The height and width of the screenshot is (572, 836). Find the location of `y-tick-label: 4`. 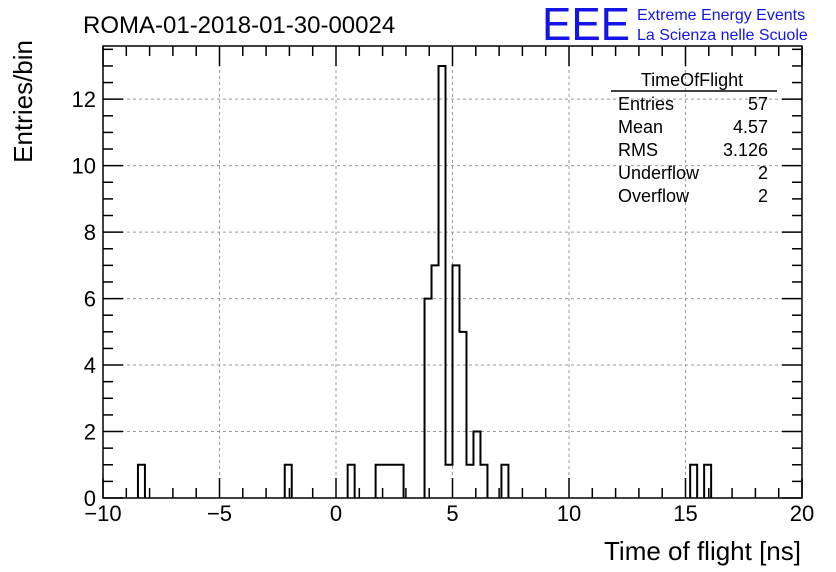

y-tick-label: 4 is located at coordinates (90, 365).